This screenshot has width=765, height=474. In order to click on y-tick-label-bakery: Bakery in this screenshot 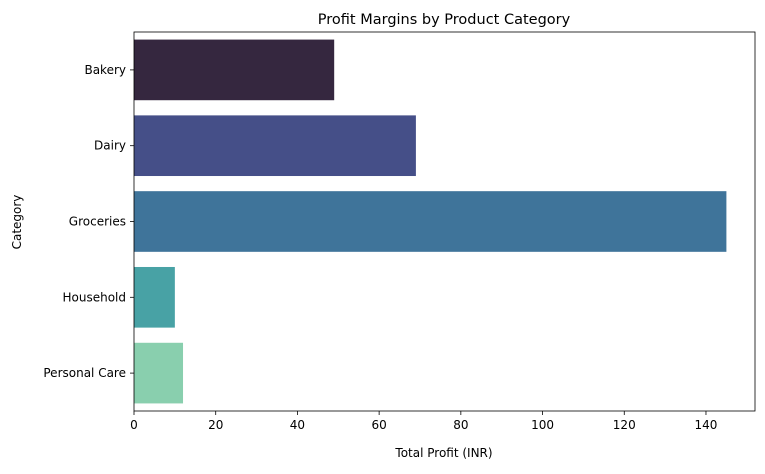, I will do `click(105, 70)`.